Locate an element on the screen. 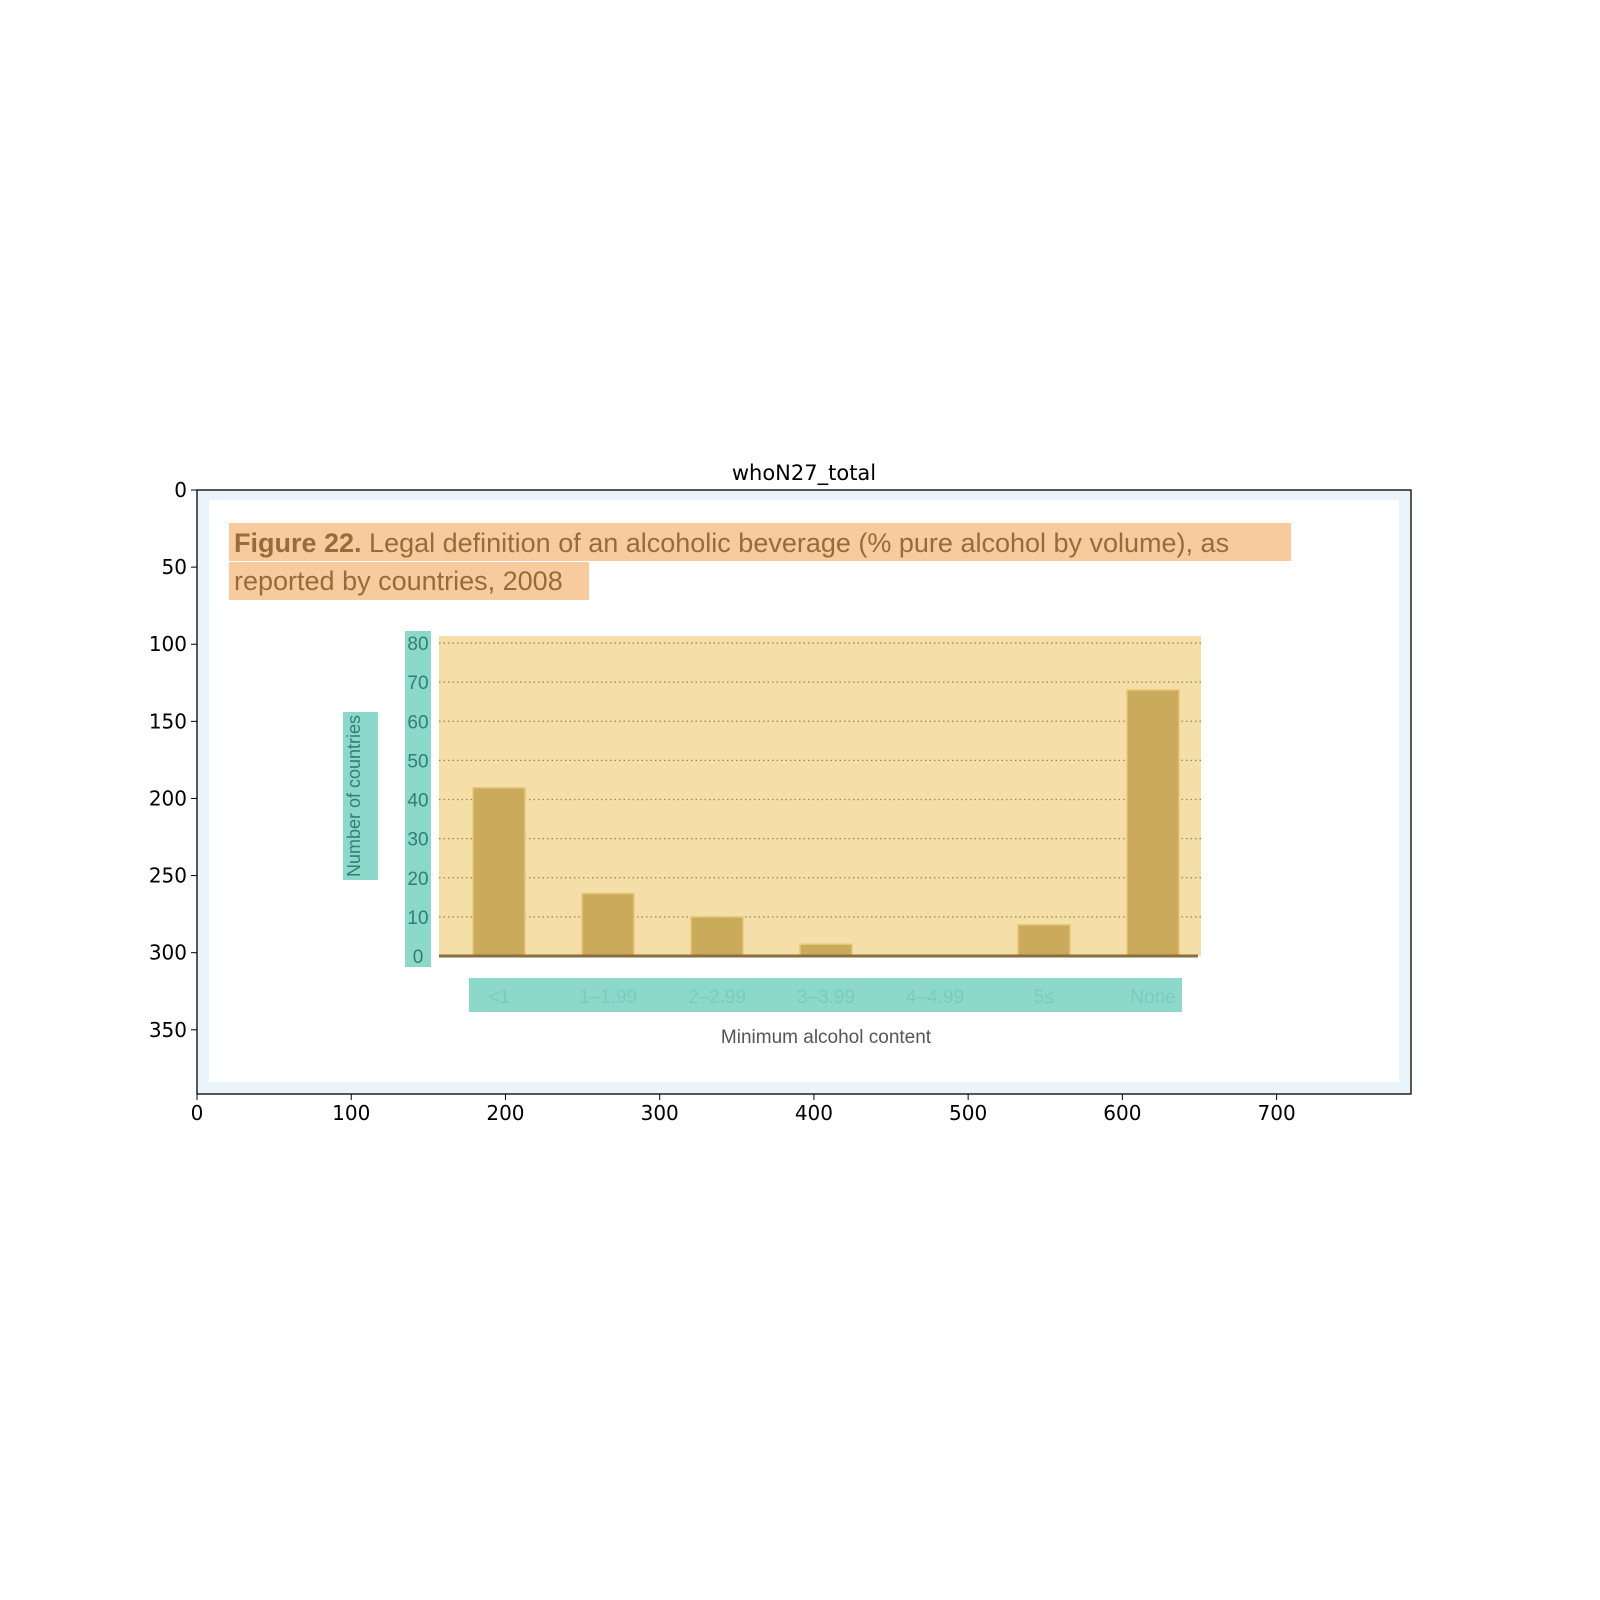 This screenshot has height=1600, width=1600. outer-y-tick-label: 300 is located at coordinates (168, 953).